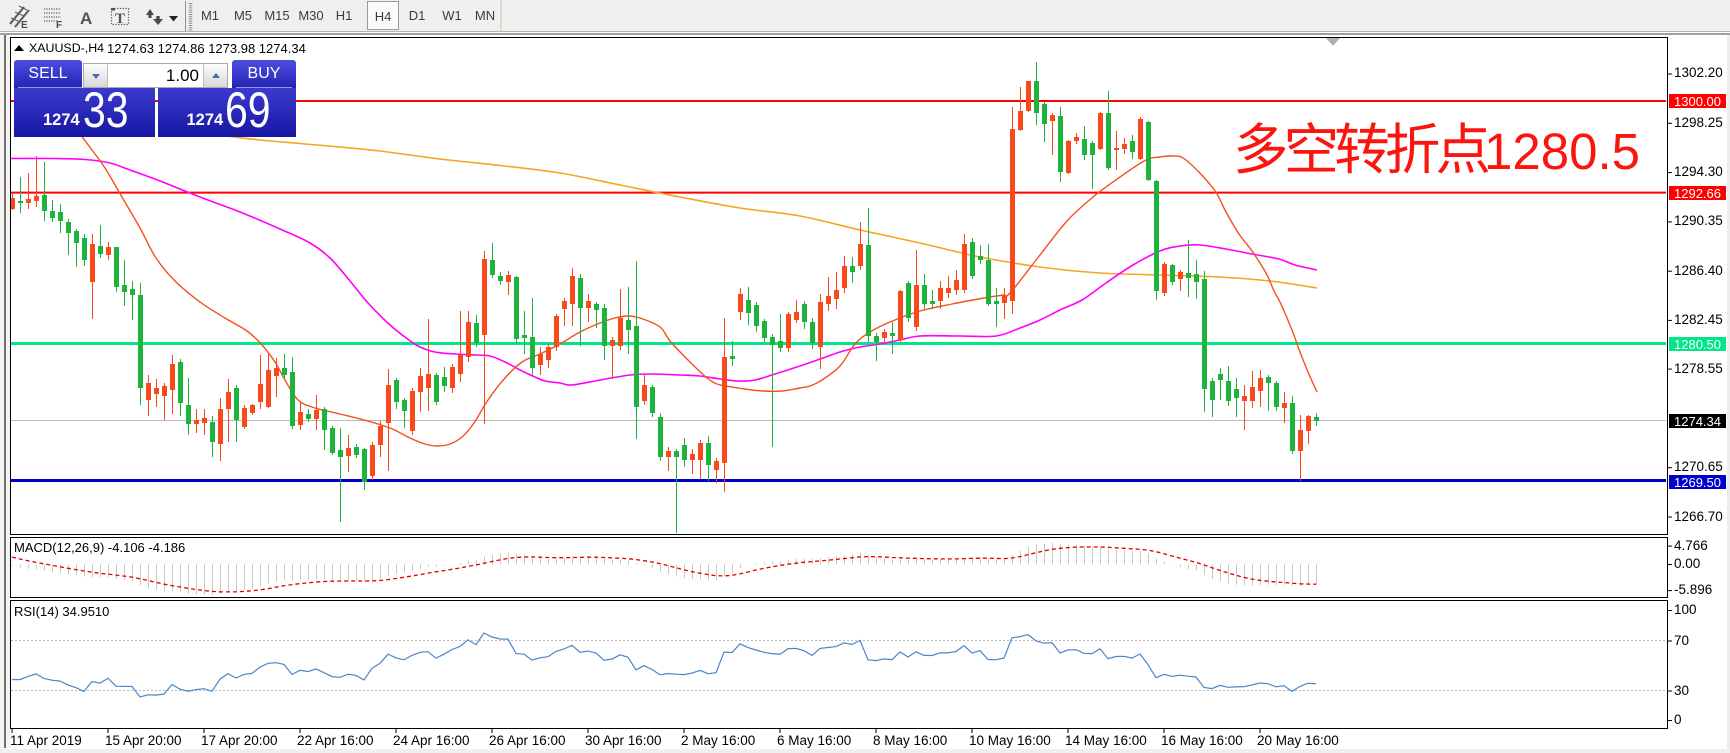 The width and height of the screenshot is (1730, 753). What do you see at coordinates (24, 25) in the screenshot?
I see `svg-text: E` at bounding box center [24, 25].